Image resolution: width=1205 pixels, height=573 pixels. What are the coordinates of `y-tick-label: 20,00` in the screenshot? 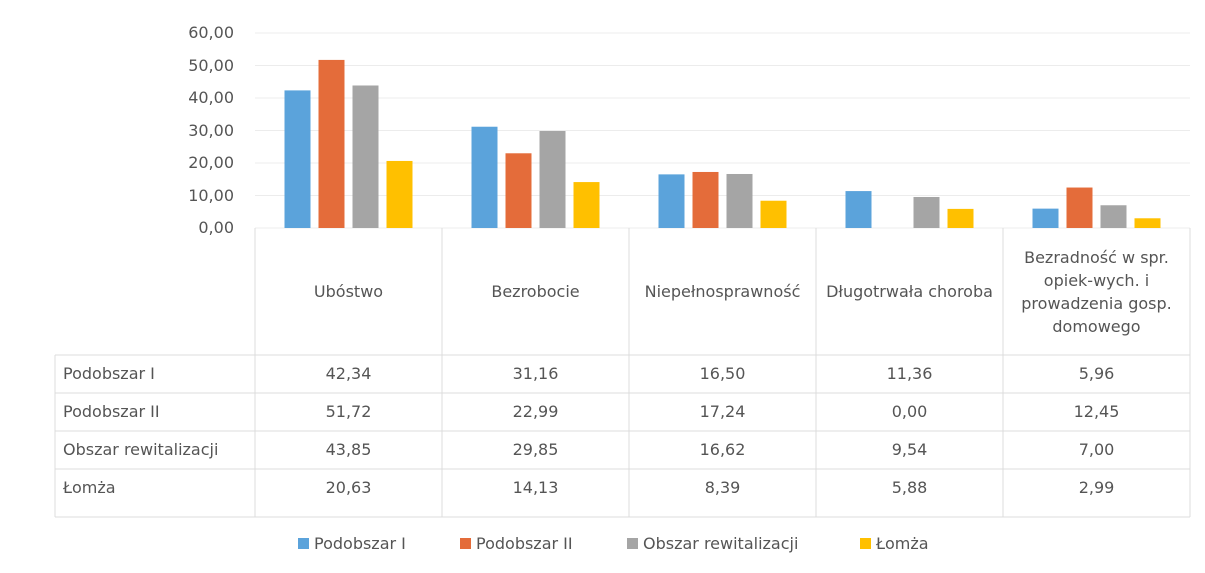 It's located at (211, 162).